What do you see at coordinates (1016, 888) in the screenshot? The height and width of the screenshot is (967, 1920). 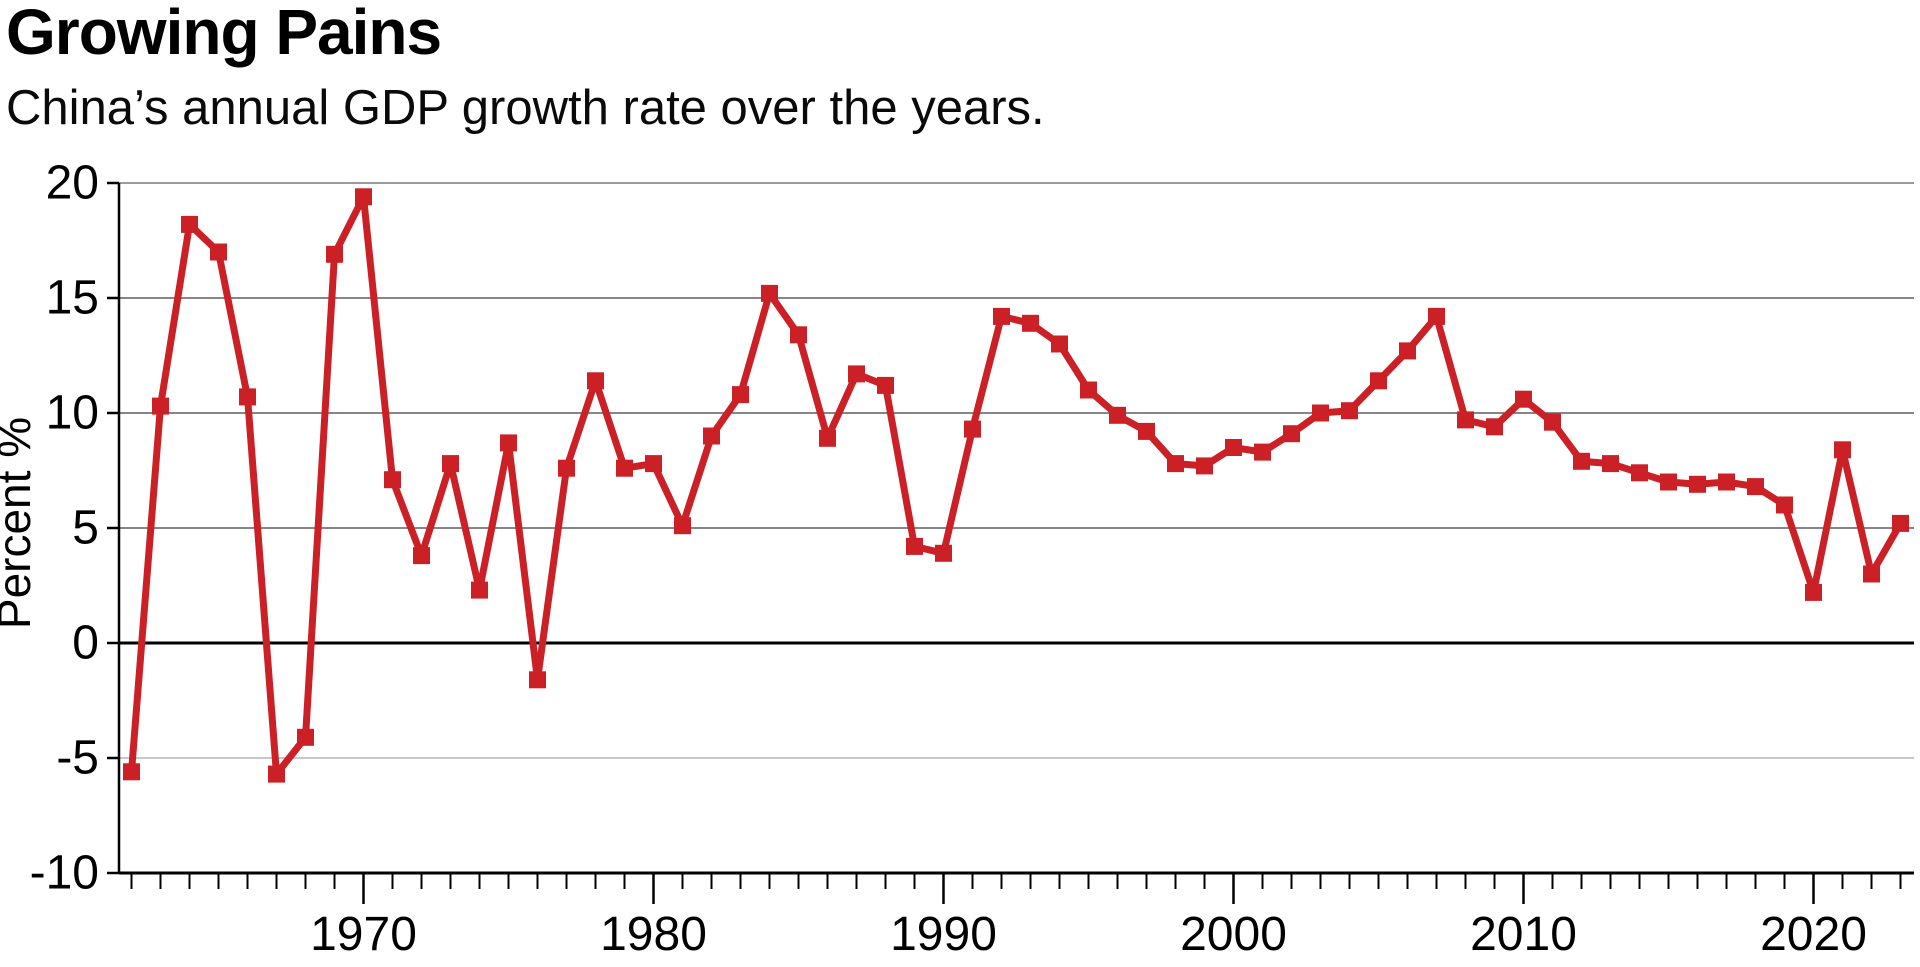 I see `x-axis-ticks` at bounding box center [1016, 888].